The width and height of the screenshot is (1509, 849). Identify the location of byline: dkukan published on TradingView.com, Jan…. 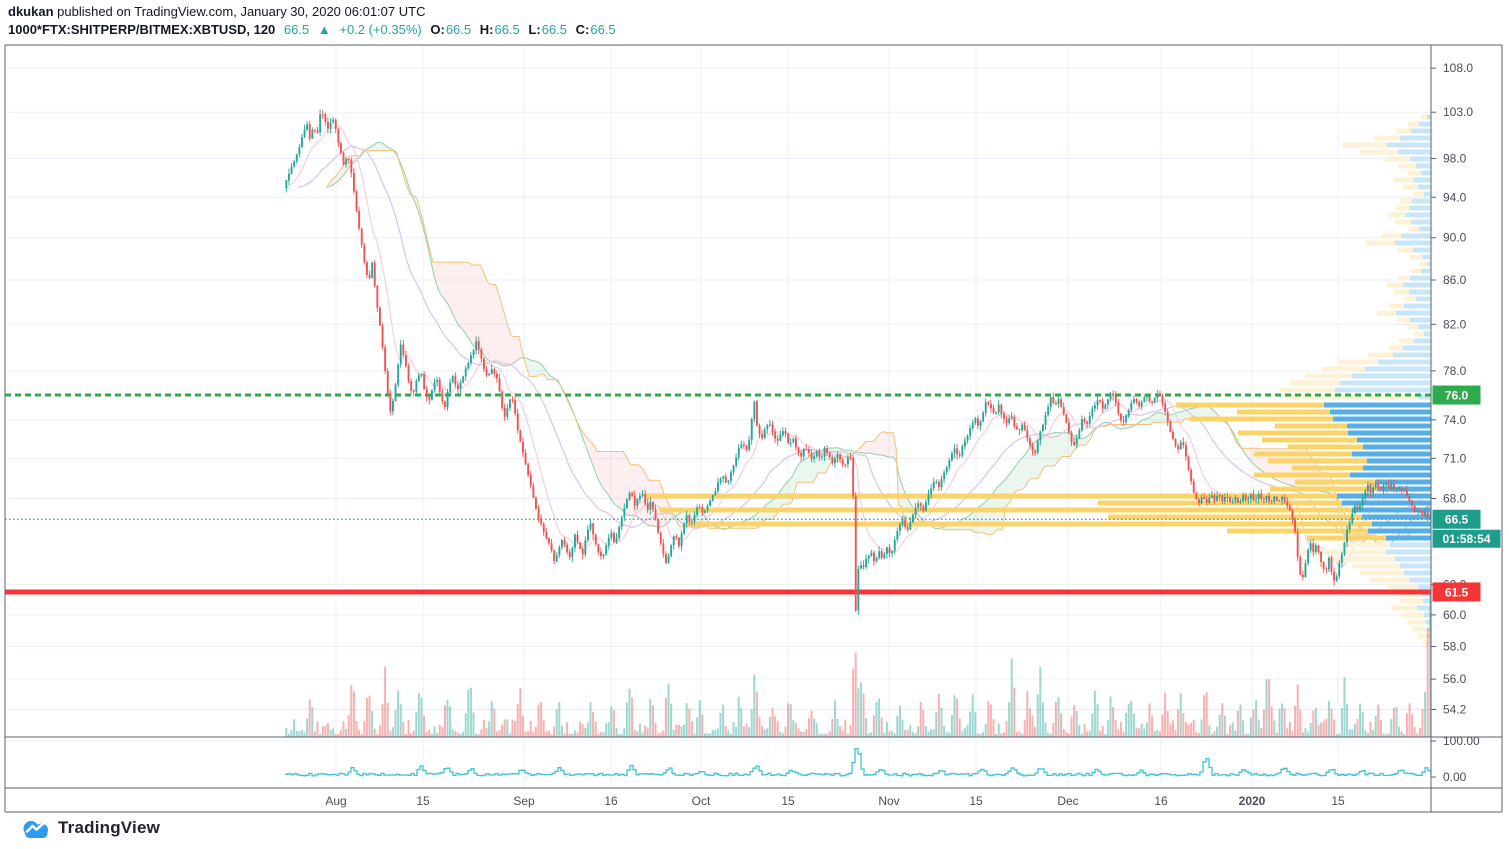
(314, 11).